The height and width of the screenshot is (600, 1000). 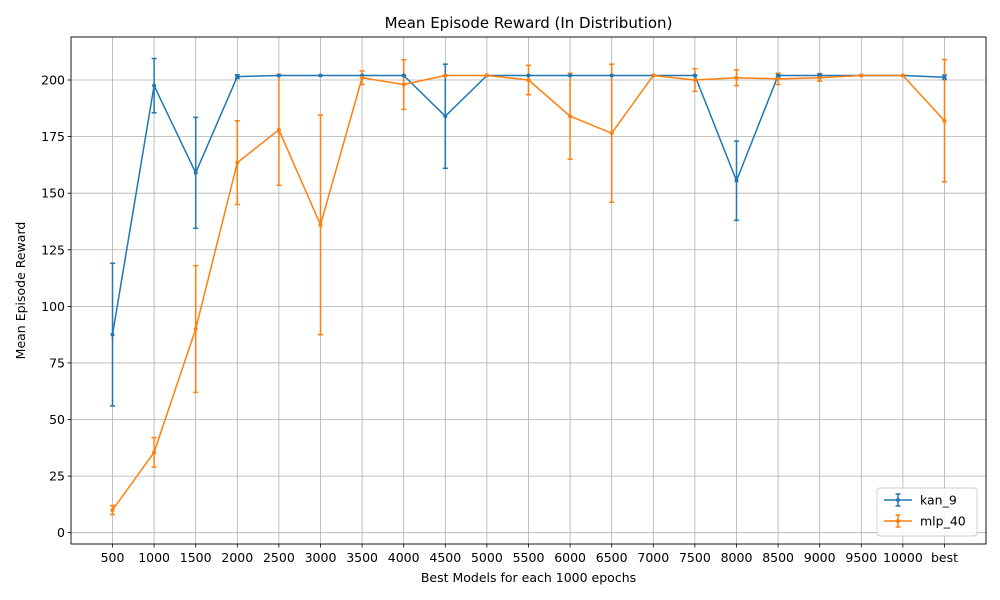 What do you see at coordinates (612, 557) in the screenshot?
I see `x-tick-label: 6500` at bounding box center [612, 557].